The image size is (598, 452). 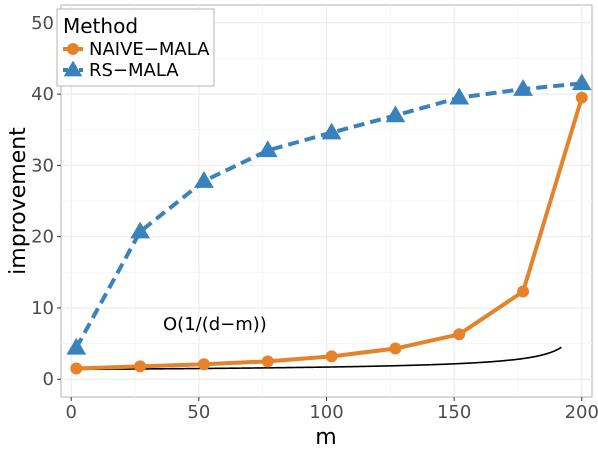 I want to click on legend-entry-naive-mala: NAIVE−MALA, so click(x=136, y=49).